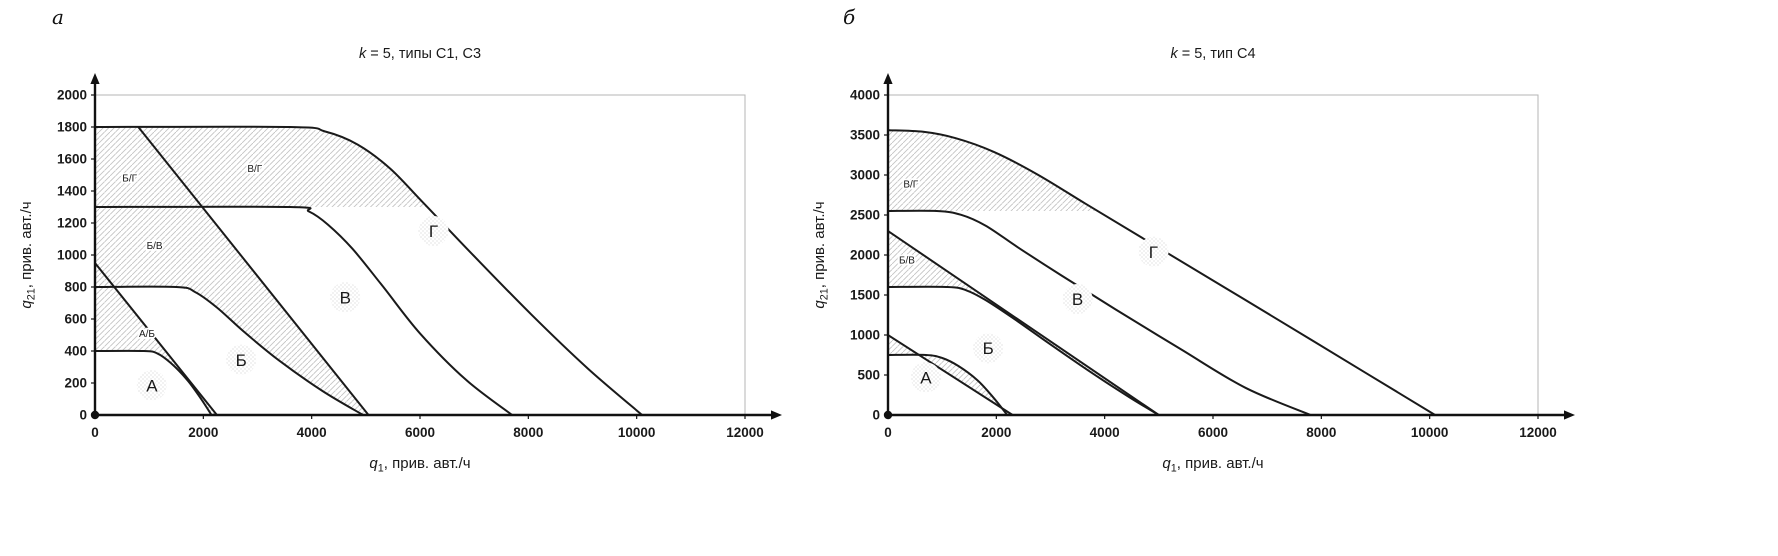 Image resolution: width=1778 pixels, height=556 pixels. What do you see at coordinates (75, 351) in the screenshot?
I see `y-tick-label: 400` at bounding box center [75, 351].